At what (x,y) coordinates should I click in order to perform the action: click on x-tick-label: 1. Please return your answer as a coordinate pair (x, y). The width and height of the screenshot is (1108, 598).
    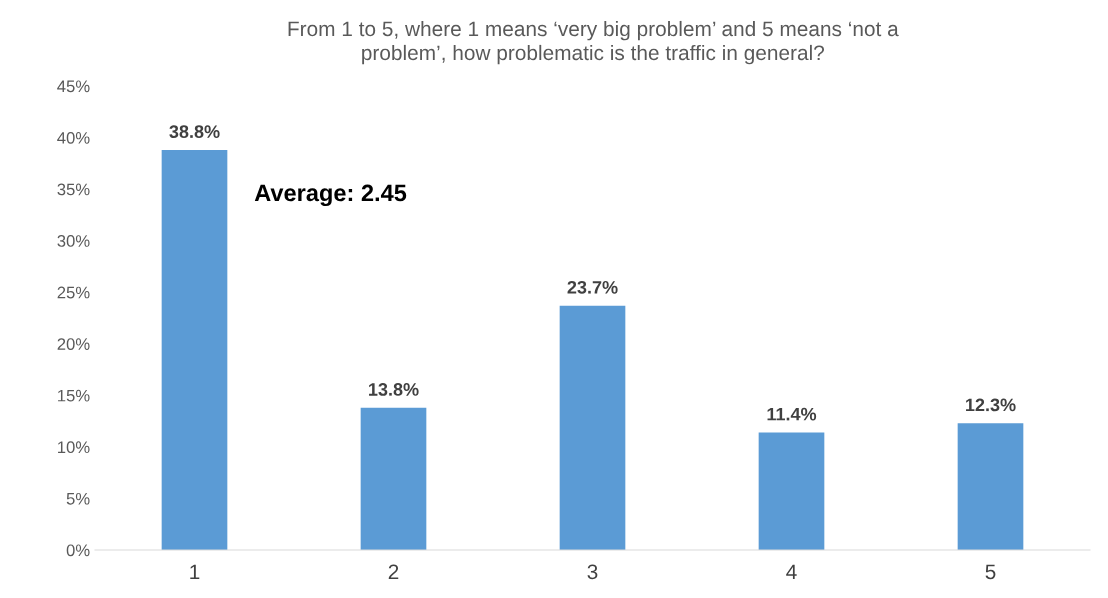
    Looking at the image, I should click on (195, 571).